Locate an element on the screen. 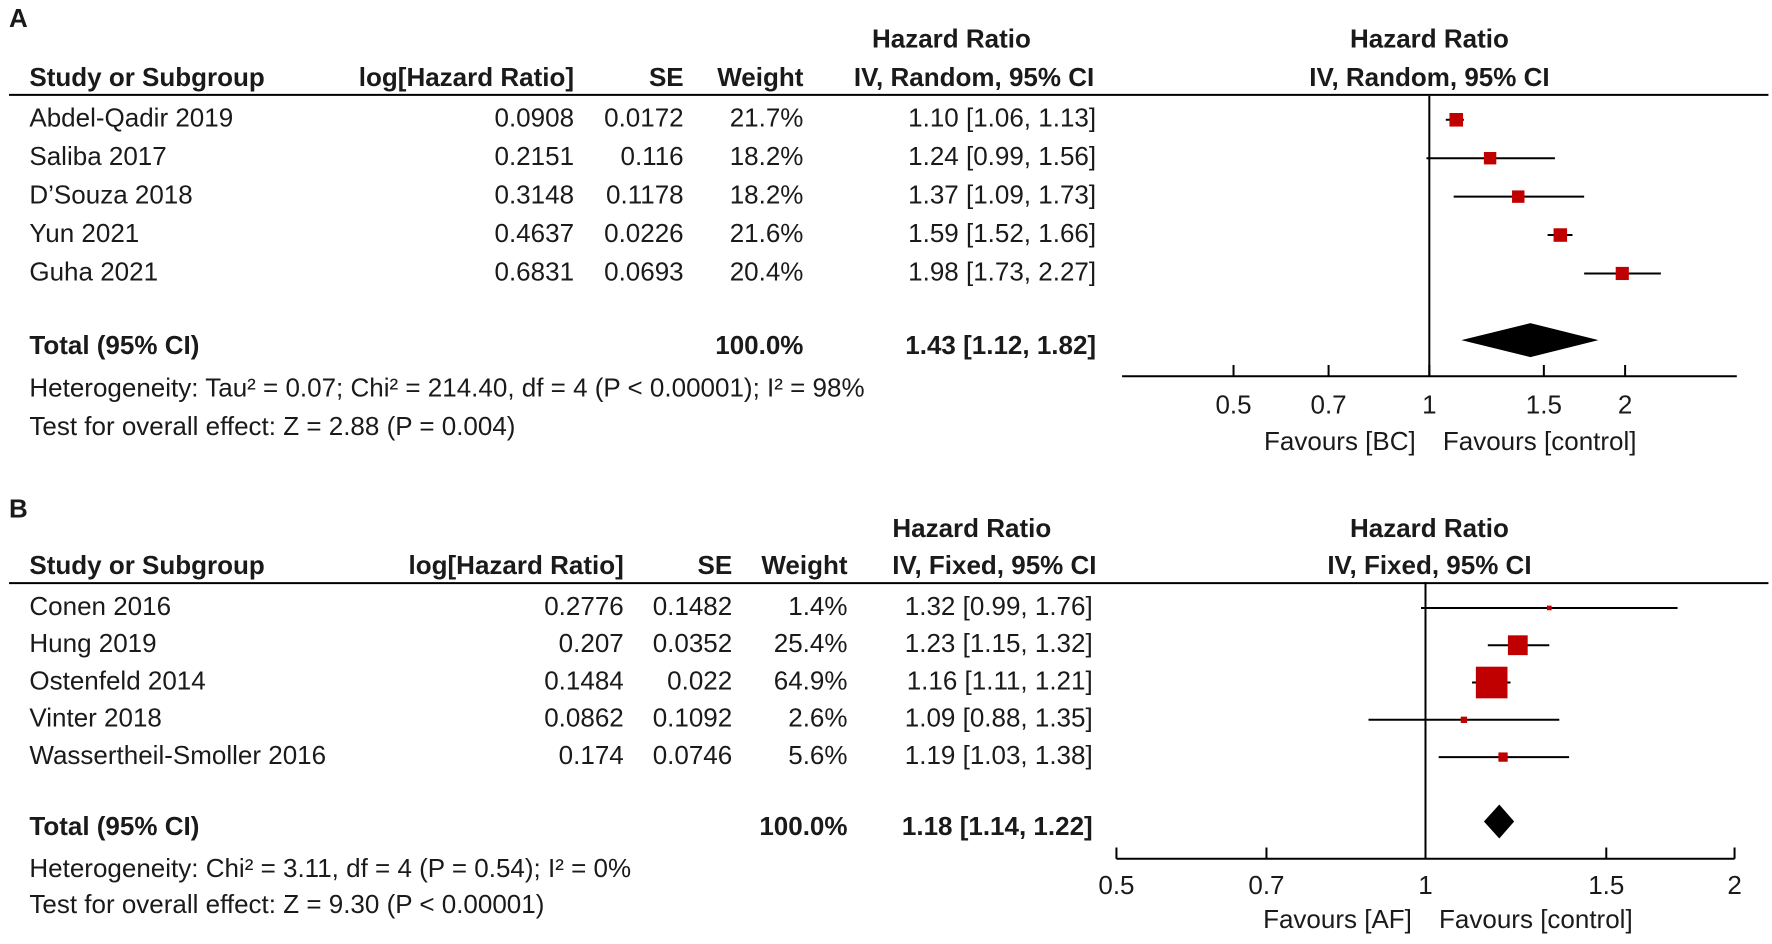 The width and height of the screenshot is (1772, 944). se: 0.022 is located at coordinates (699, 680).